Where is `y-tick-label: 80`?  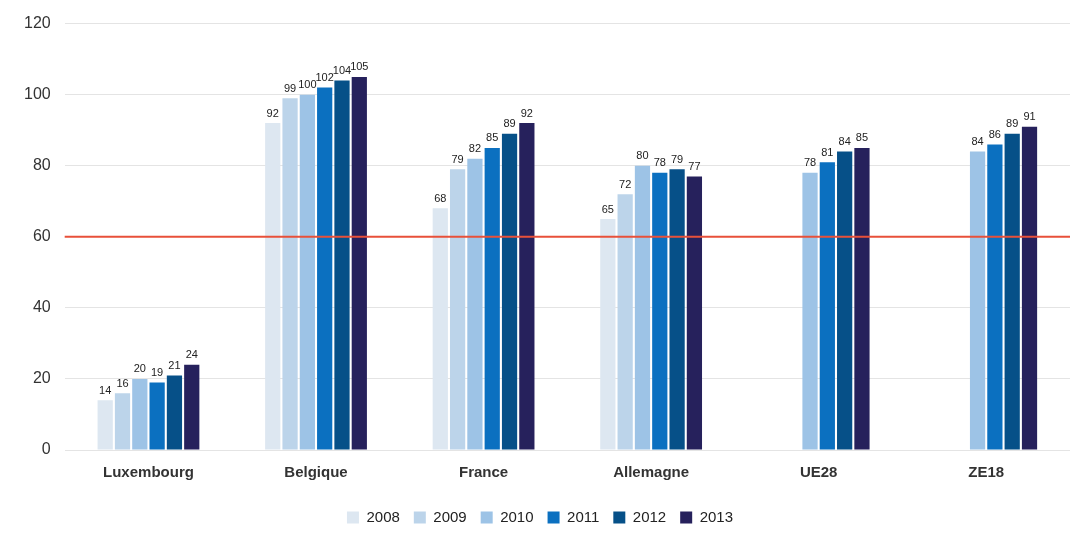 y-tick-label: 80 is located at coordinates (41, 165).